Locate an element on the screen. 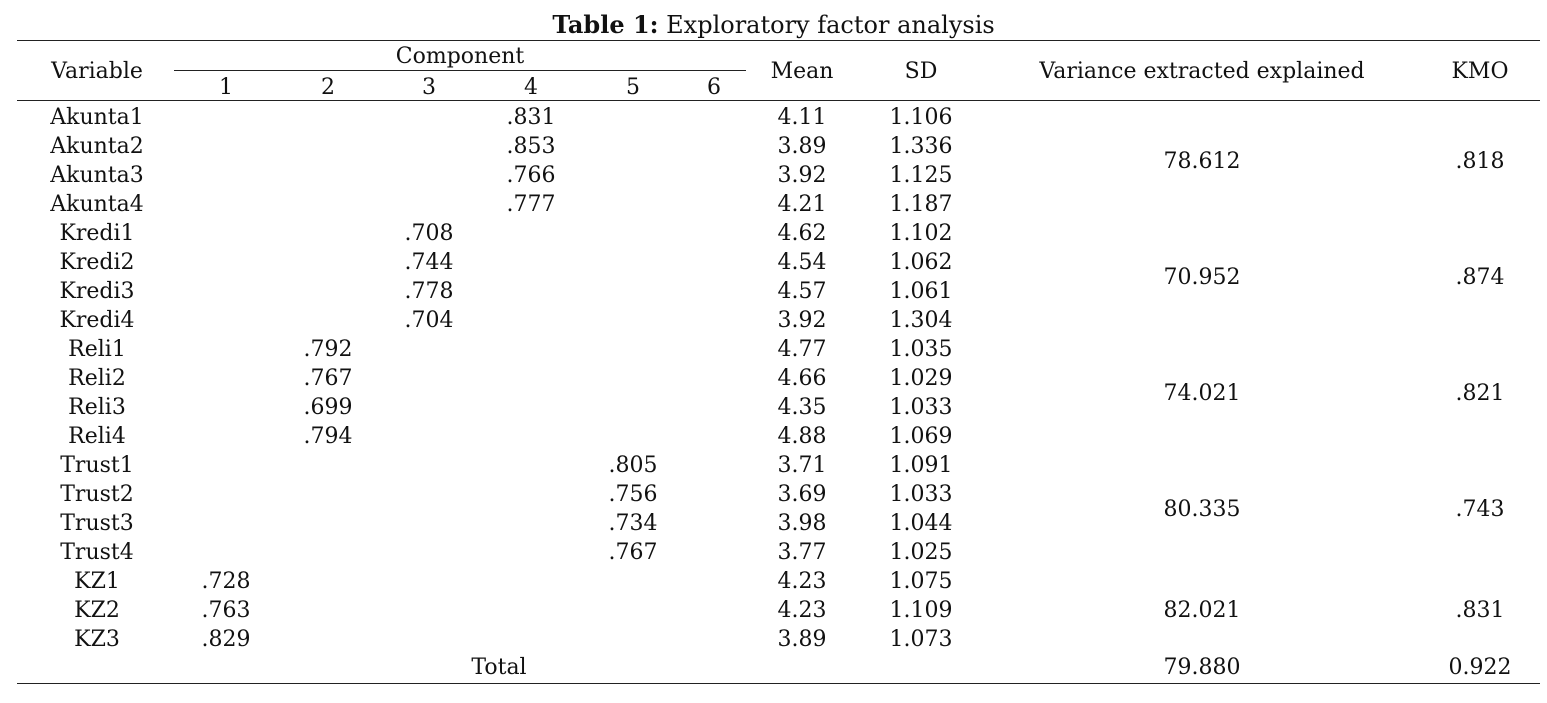 This screenshot has height=703, width=1547. variable-name: KZ1 is located at coordinates (97, 581).